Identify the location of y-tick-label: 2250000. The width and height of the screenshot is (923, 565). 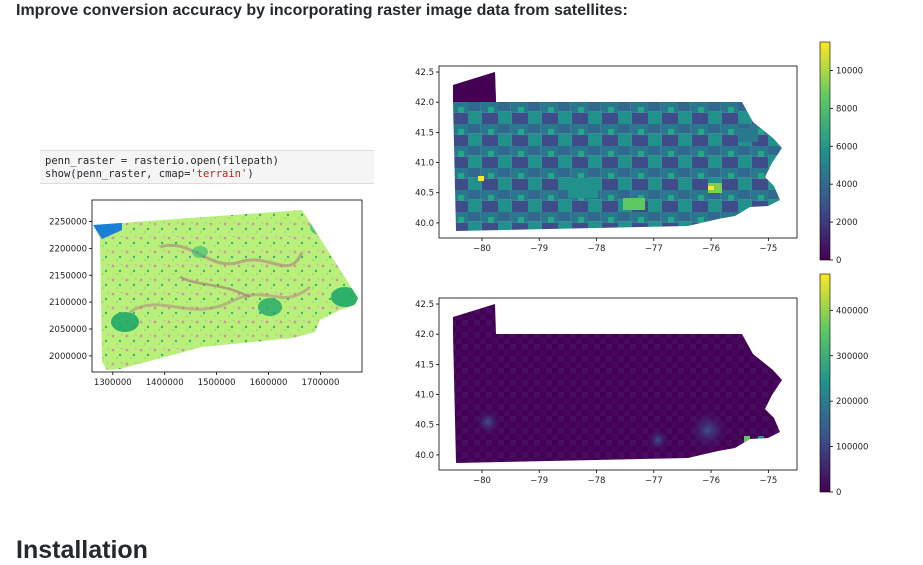
(68, 223).